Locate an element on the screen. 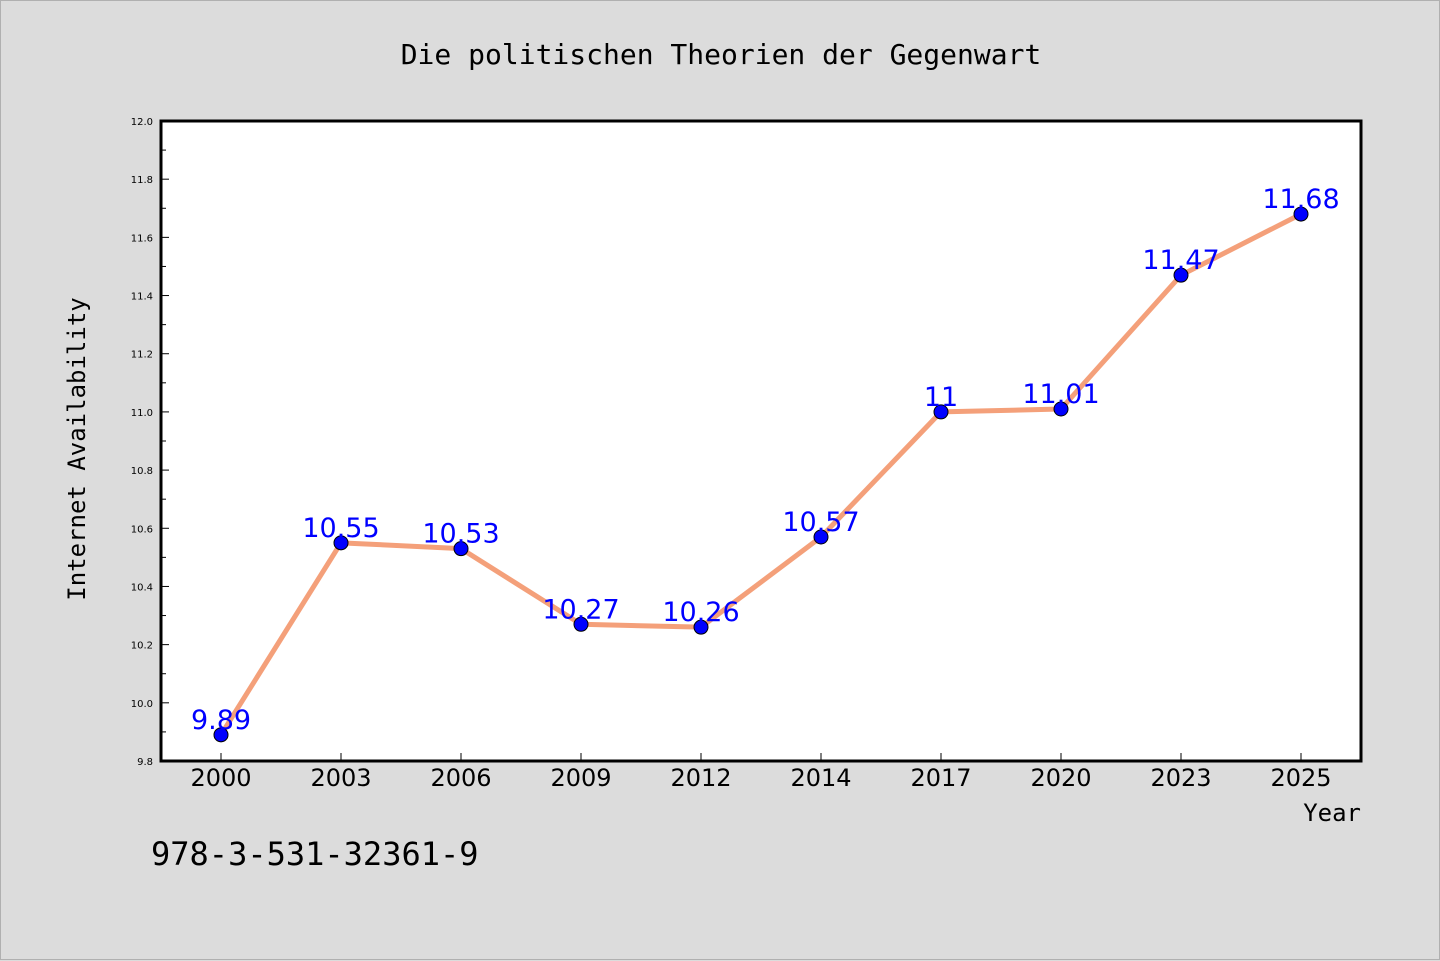  y-tick-label: 10.8 is located at coordinates (142, 471).